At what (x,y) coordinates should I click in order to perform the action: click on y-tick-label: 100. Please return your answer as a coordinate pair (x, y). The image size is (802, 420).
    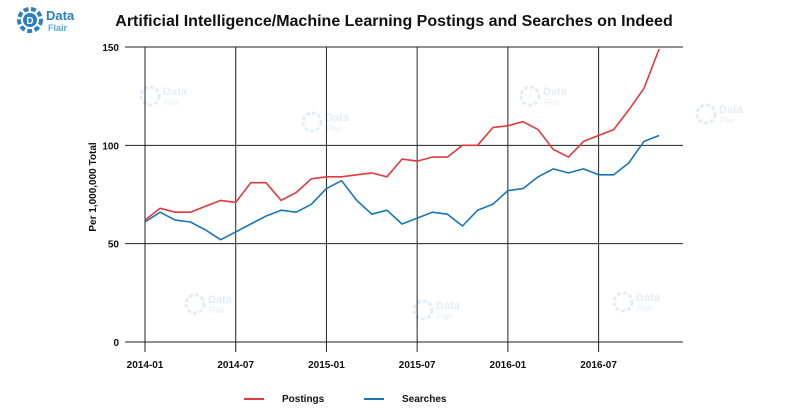
    Looking at the image, I should click on (110, 146).